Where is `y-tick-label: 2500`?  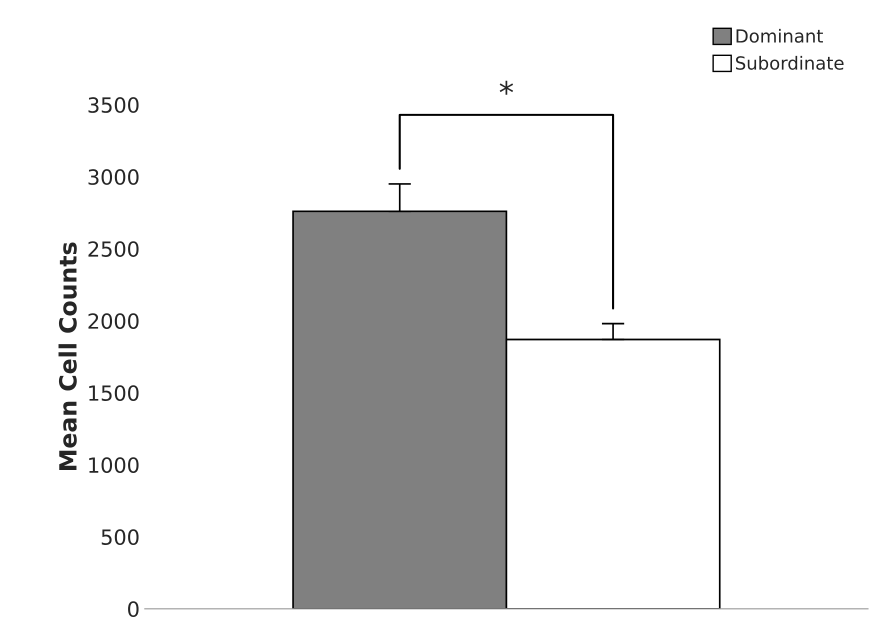
y-tick-label: 2500 is located at coordinates (113, 249).